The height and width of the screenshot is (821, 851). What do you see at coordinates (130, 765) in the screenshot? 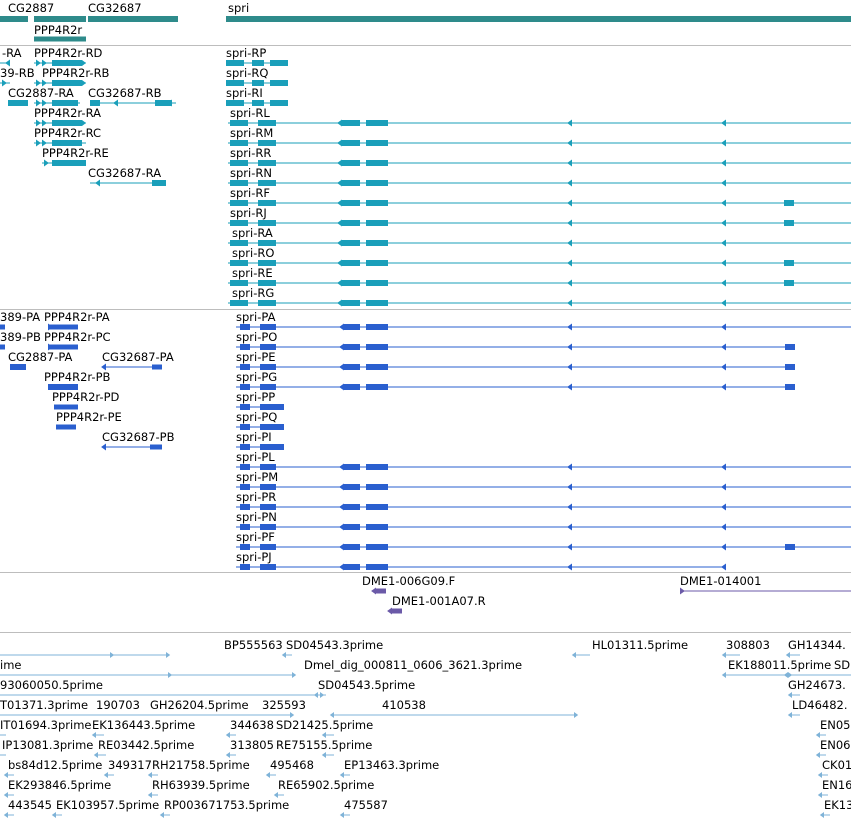
I see `ests-feature-label: 349317` at bounding box center [130, 765].